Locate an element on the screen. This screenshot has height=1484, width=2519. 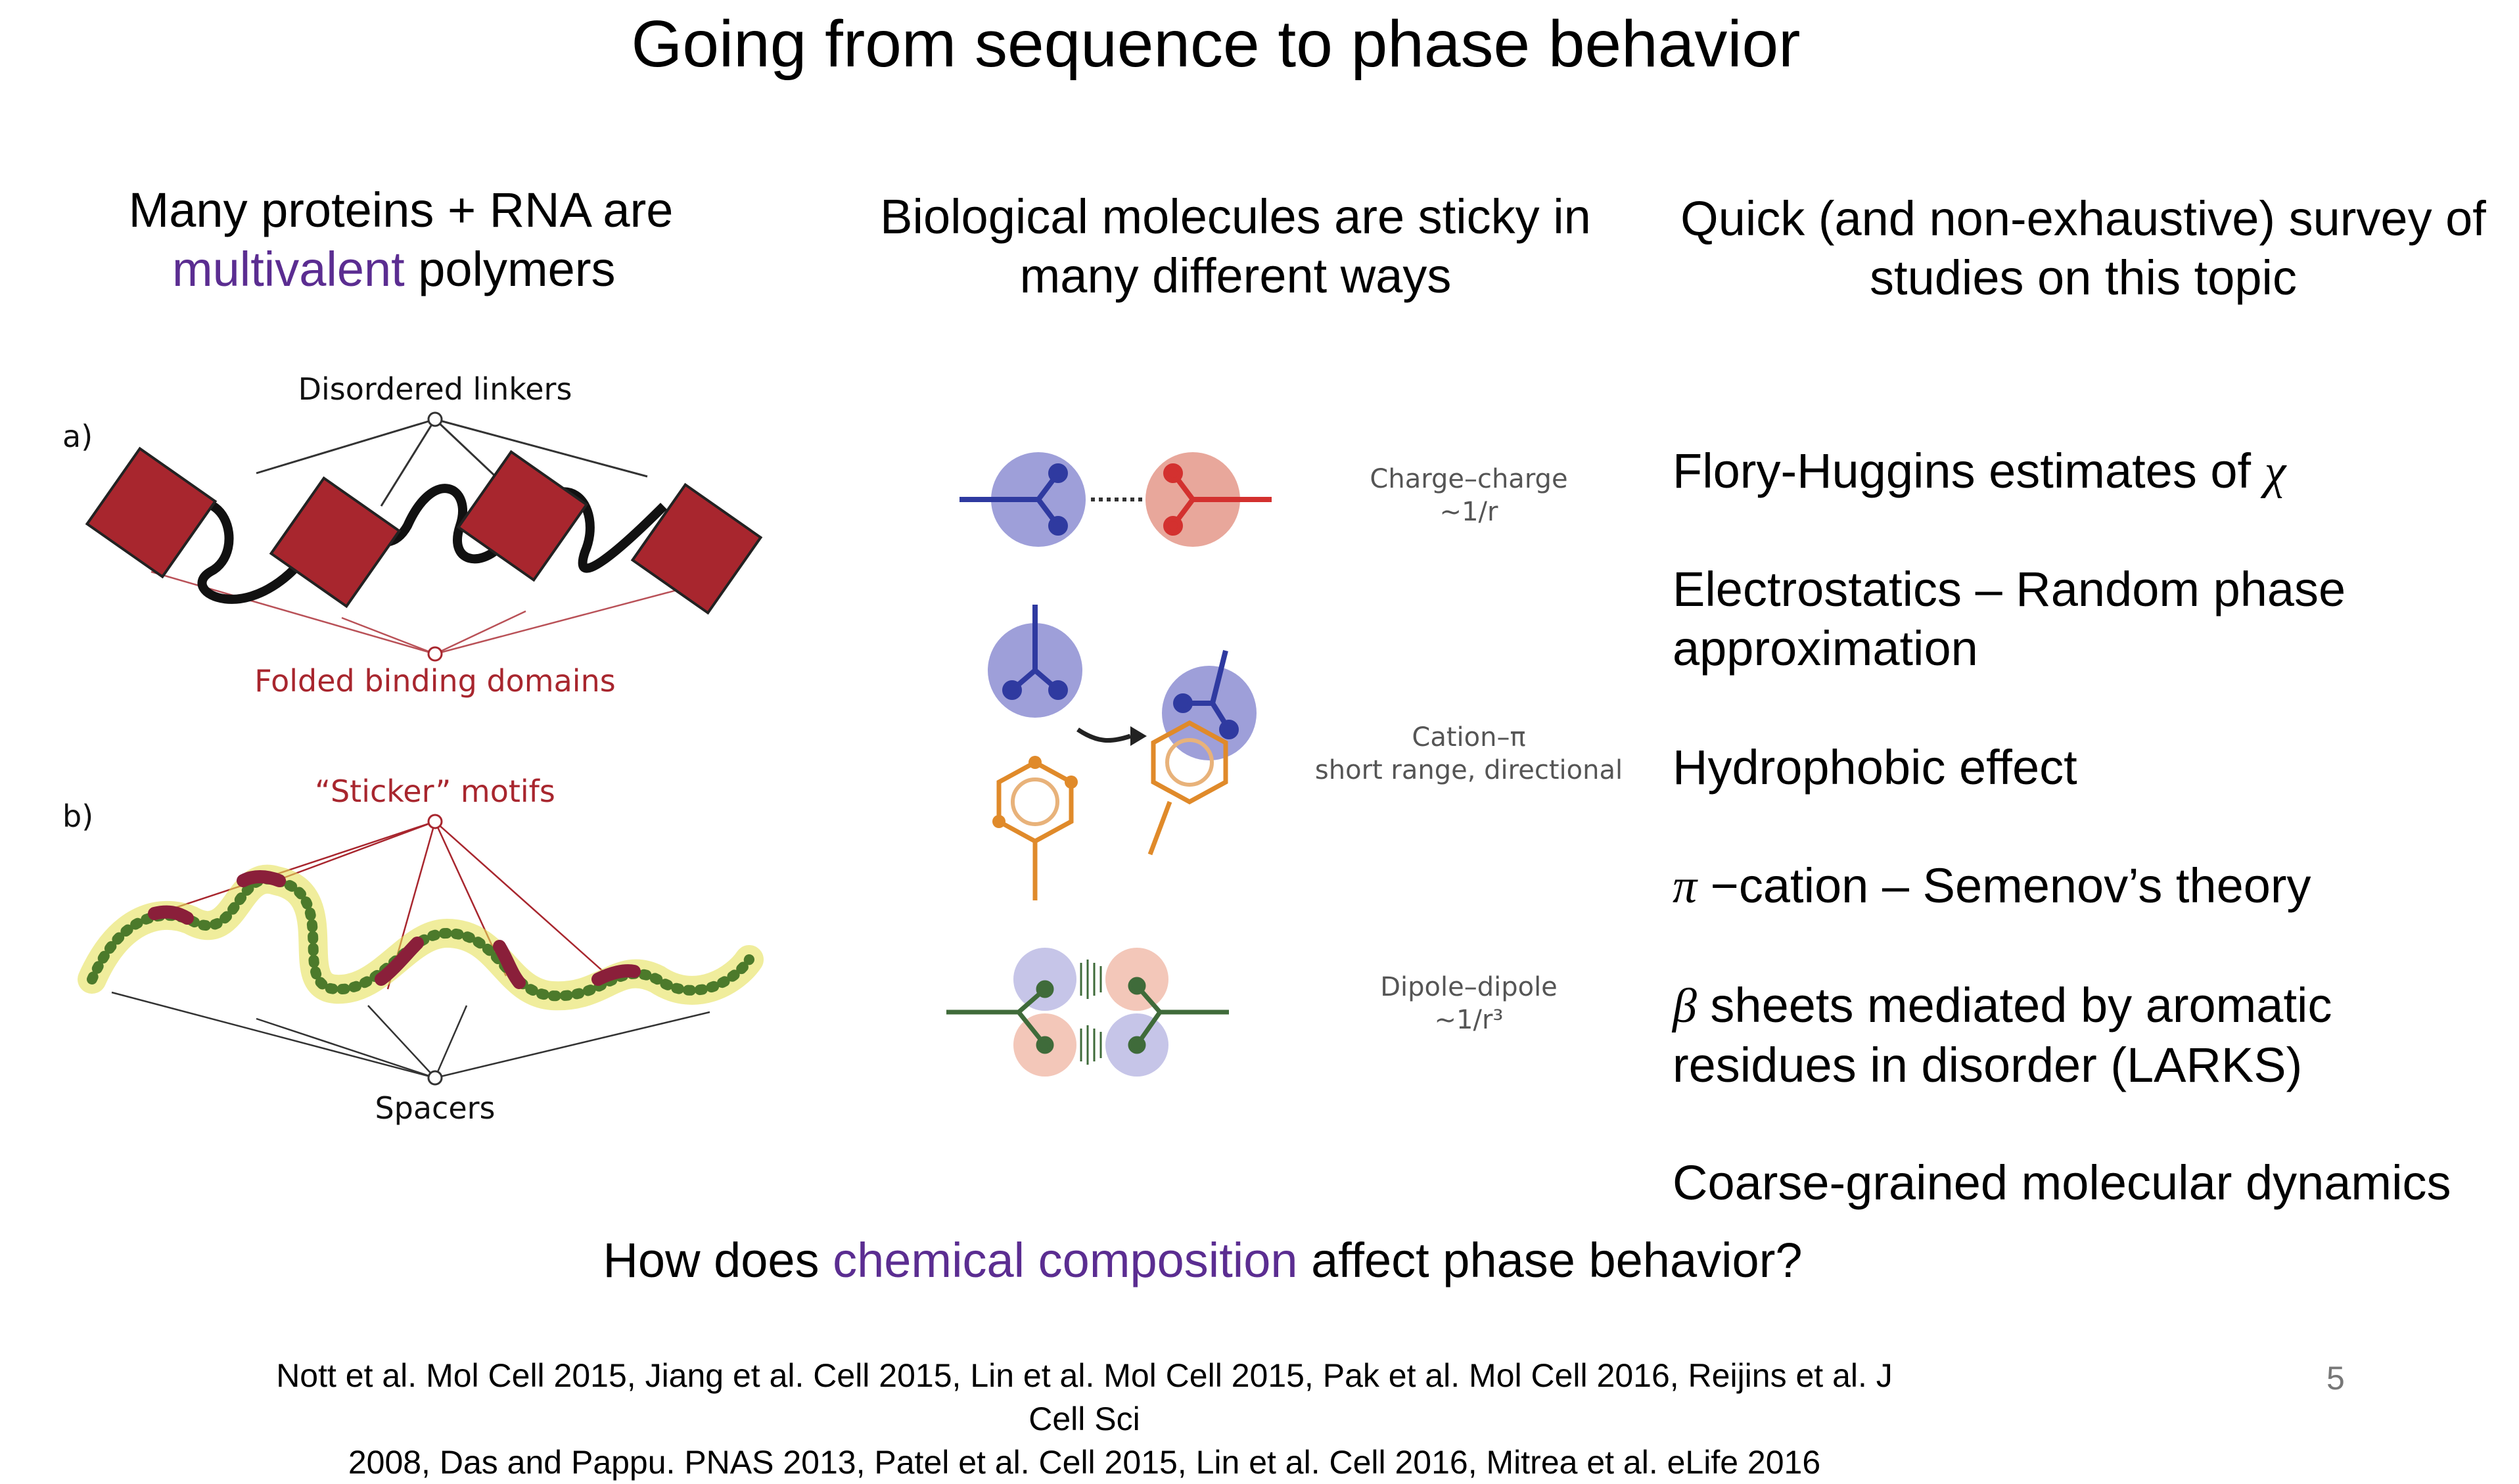
charge-charge-detail: ~1/r is located at coordinates (1469, 512).